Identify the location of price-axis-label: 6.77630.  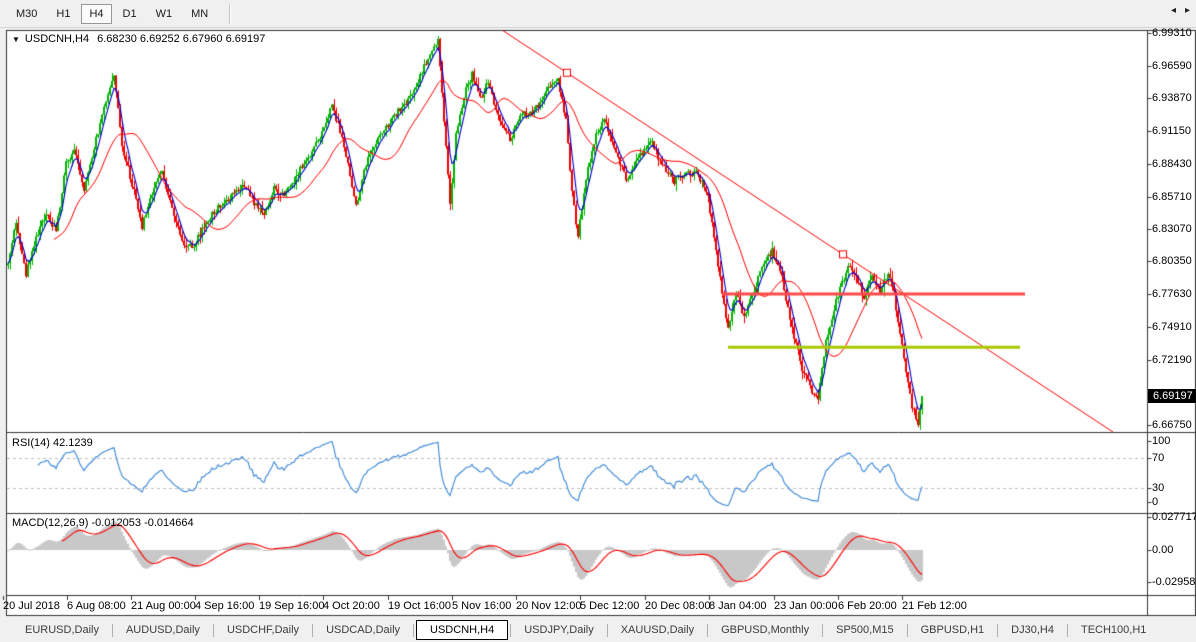
(1172, 294).